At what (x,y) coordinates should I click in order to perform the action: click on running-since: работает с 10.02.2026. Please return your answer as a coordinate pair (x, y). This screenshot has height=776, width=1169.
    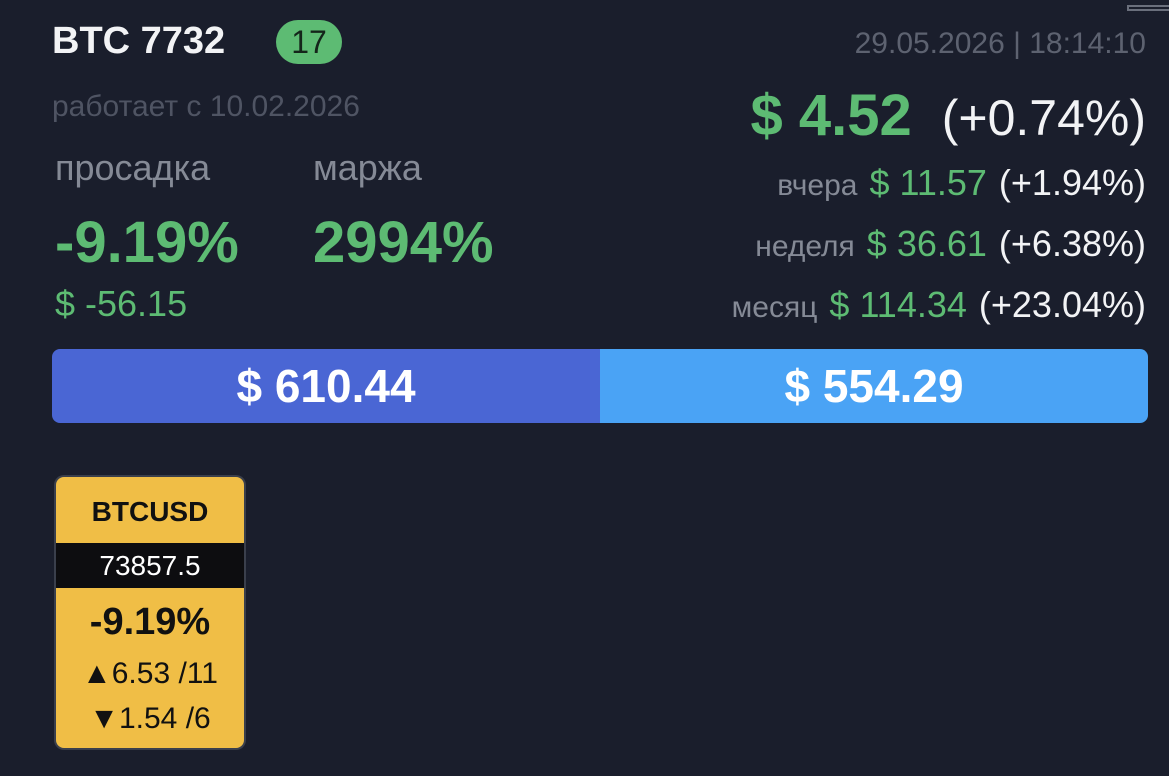
    Looking at the image, I should click on (206, 106).